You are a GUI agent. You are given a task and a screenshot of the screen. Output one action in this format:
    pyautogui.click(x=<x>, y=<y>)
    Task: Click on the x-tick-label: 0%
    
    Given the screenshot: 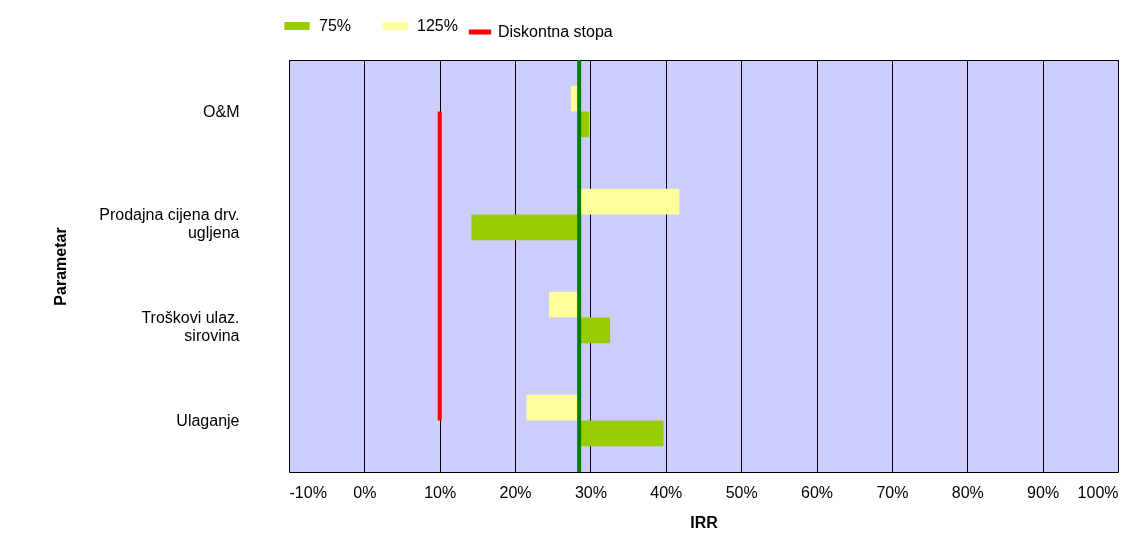 What is the action you would take?
    pyautogui.click(x=365, y=492)
    